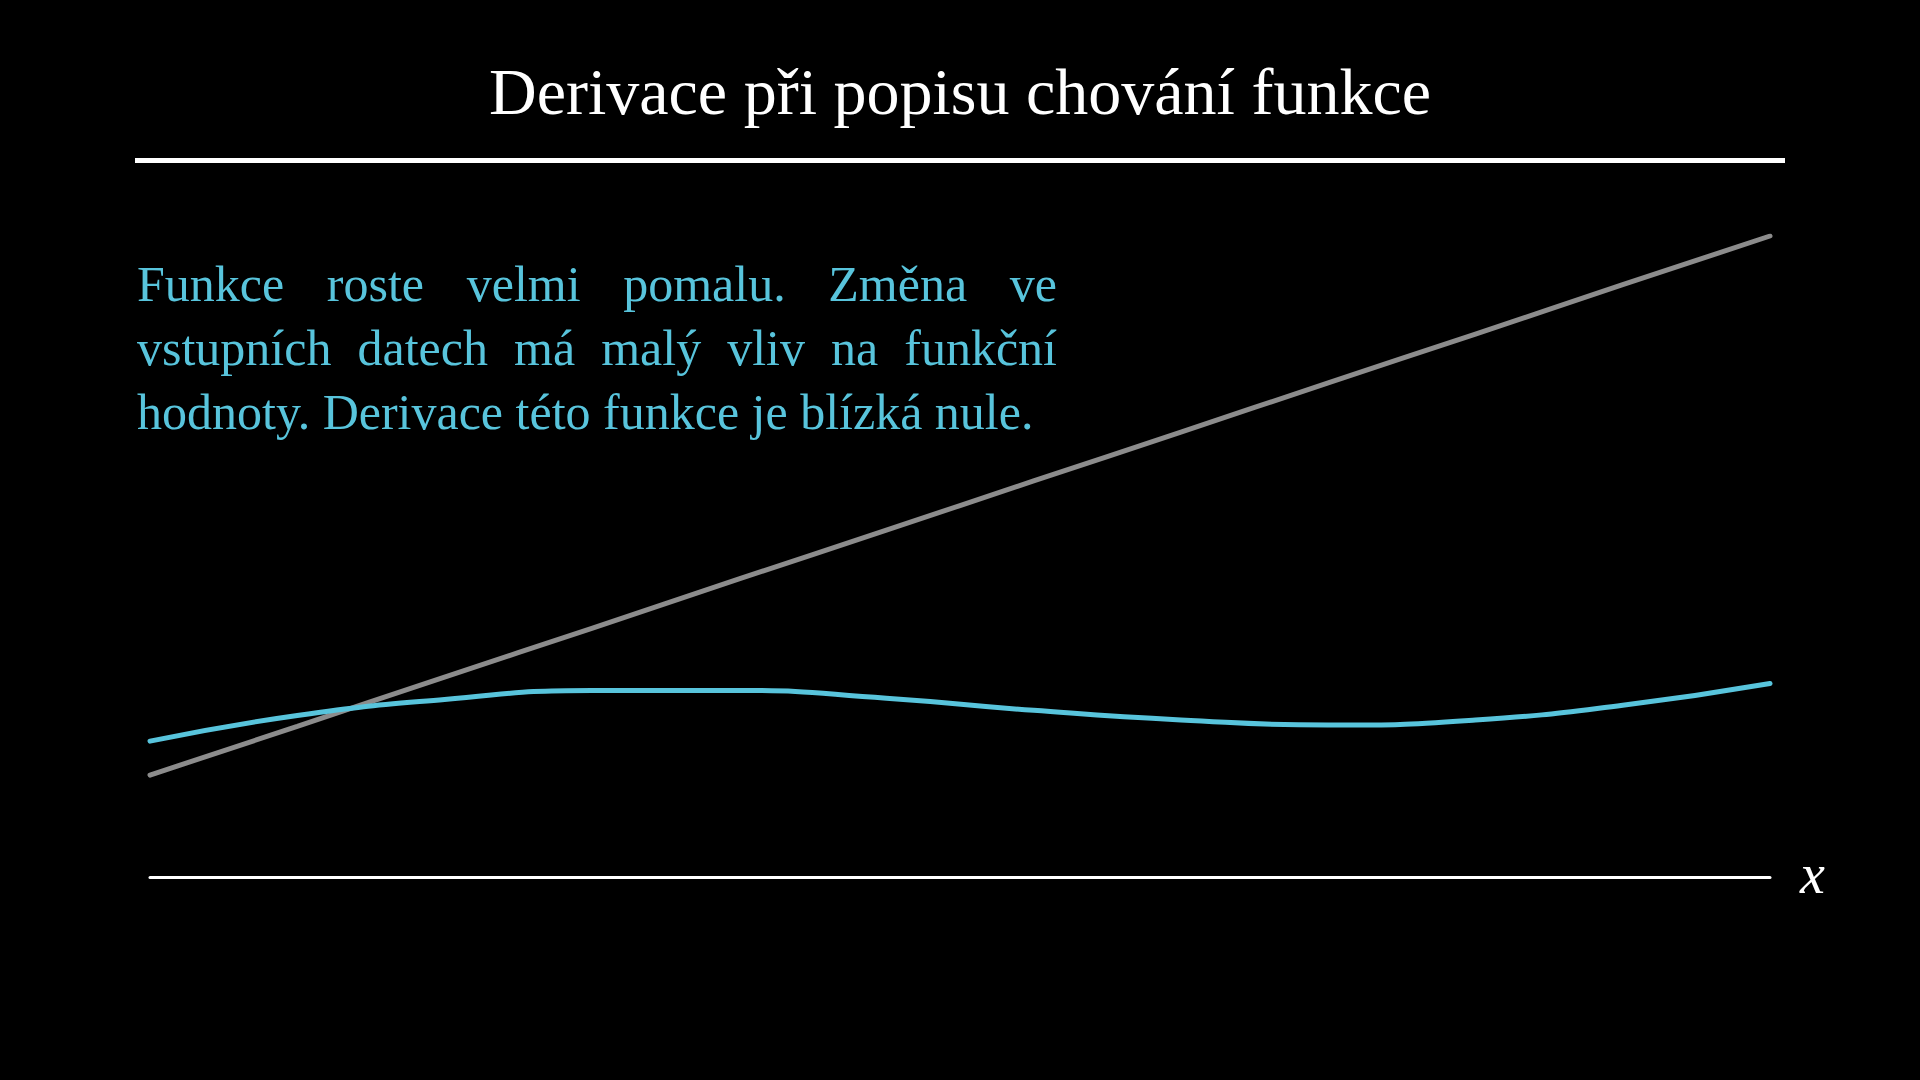 The image size is (1920, 1080). I want to click on x-axis-title: x, so click(1812, 874).